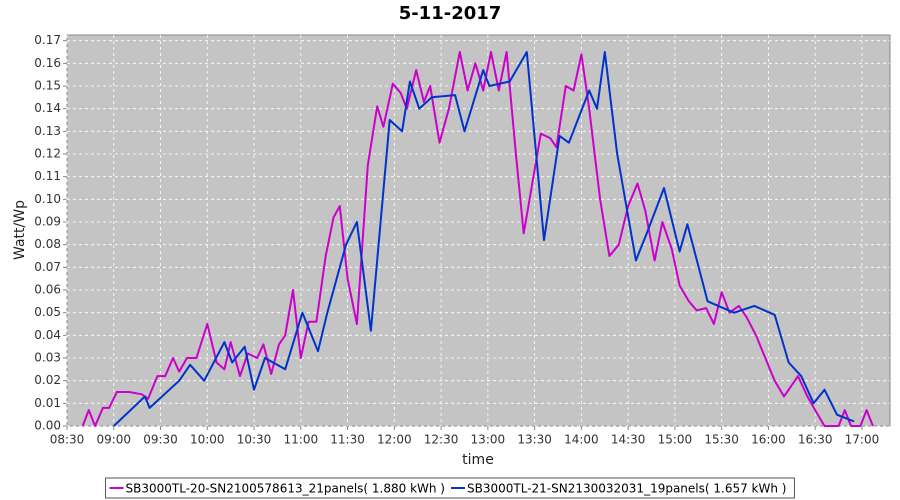 This screenshot has width=900, height=500. What do you see at coordinates (47, 244) in the screenshot?
I see `y-tick-label: 0.08` at bounding box center [47, 244].